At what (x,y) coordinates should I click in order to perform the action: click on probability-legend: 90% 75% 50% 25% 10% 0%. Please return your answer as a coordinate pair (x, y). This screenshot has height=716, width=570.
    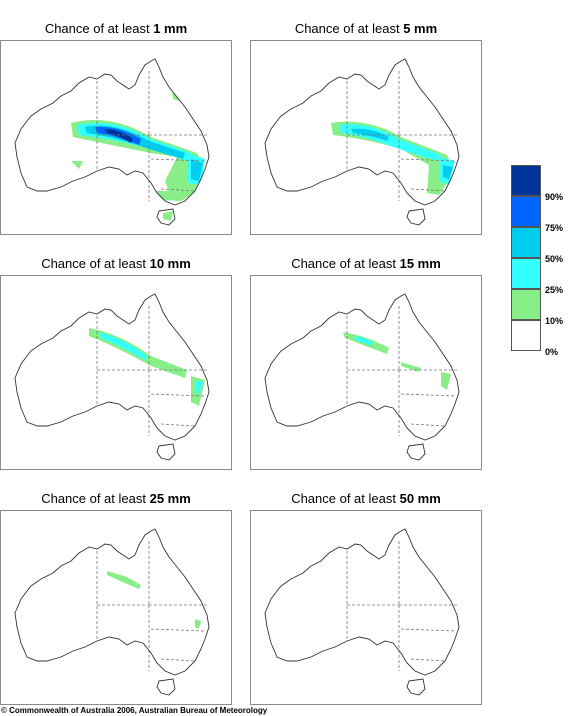
    Looking at the image, I should click on (540, 262).